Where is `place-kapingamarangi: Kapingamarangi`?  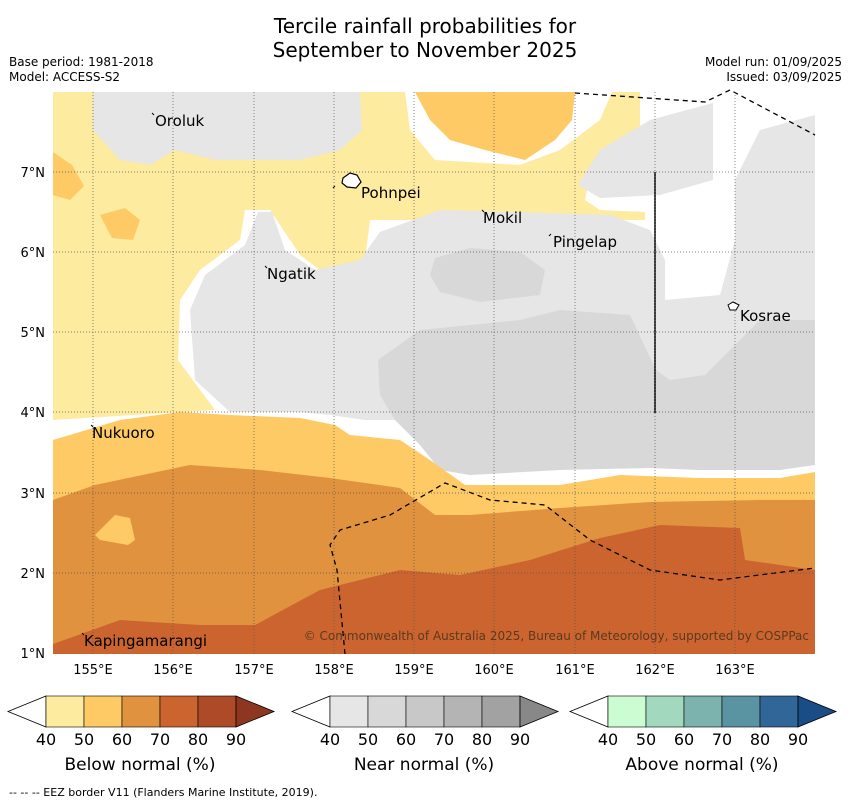
place-kapingamarangi: Kapingamarangi is located at coordinates (145, 641).